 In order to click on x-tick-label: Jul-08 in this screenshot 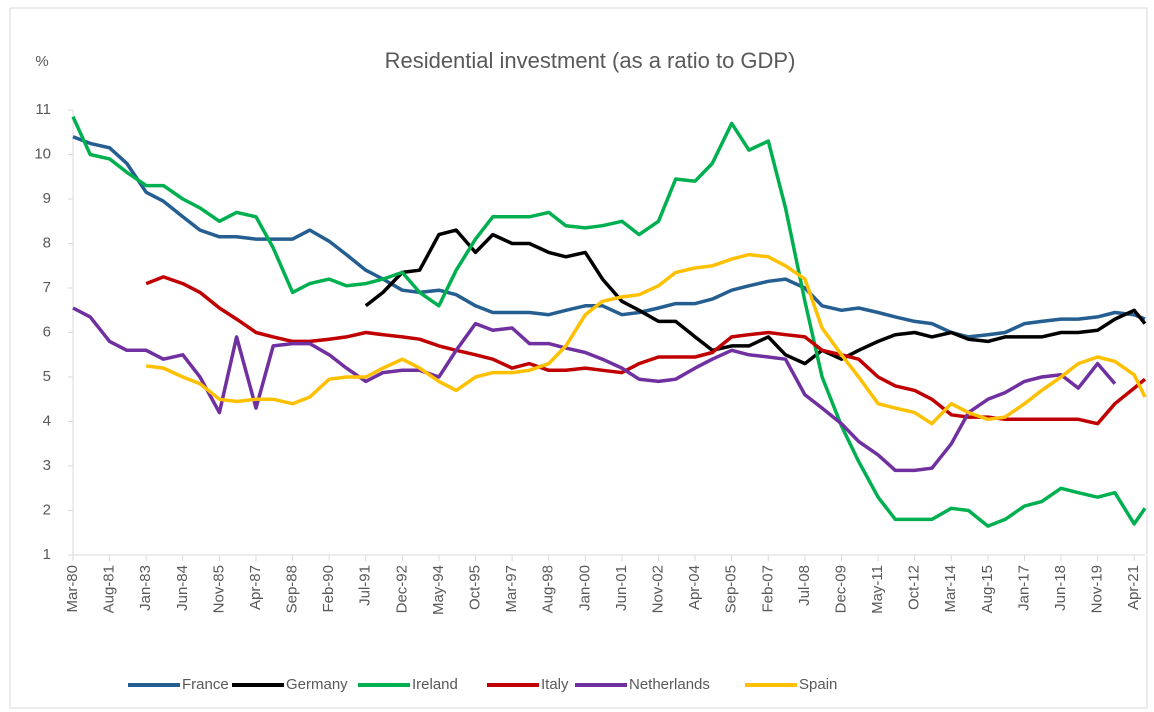, I will do `click(804, 585)`.